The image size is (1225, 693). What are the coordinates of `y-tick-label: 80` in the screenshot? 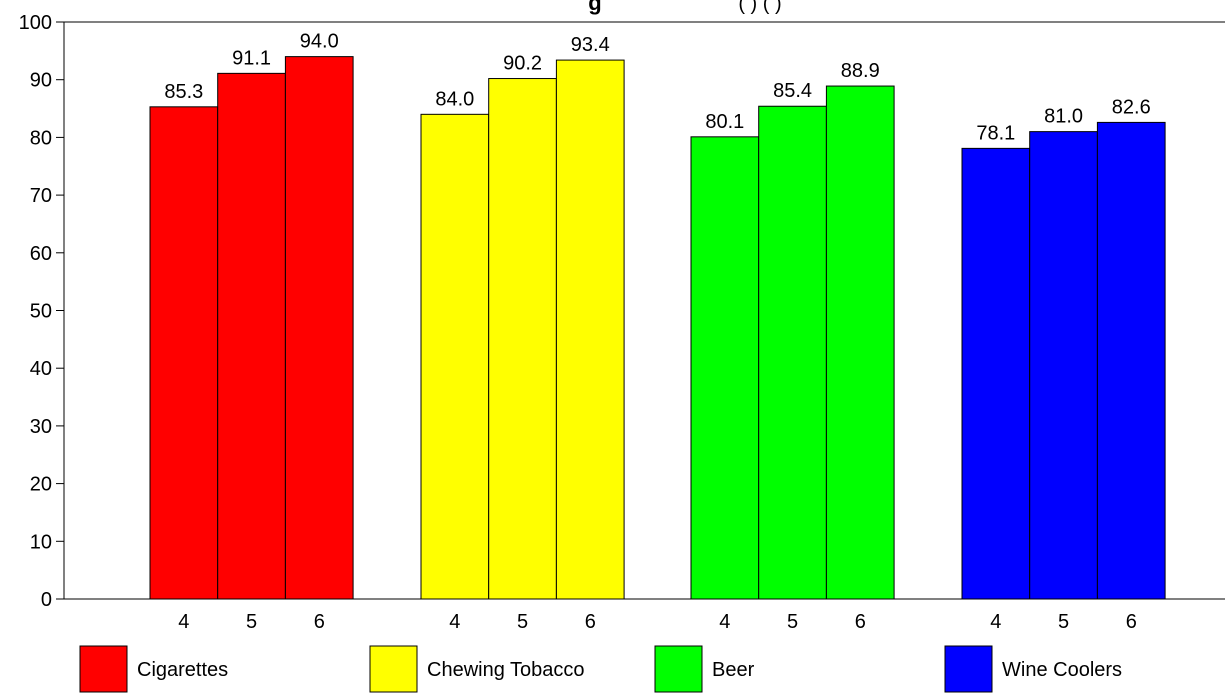 It's located at (41, 138).